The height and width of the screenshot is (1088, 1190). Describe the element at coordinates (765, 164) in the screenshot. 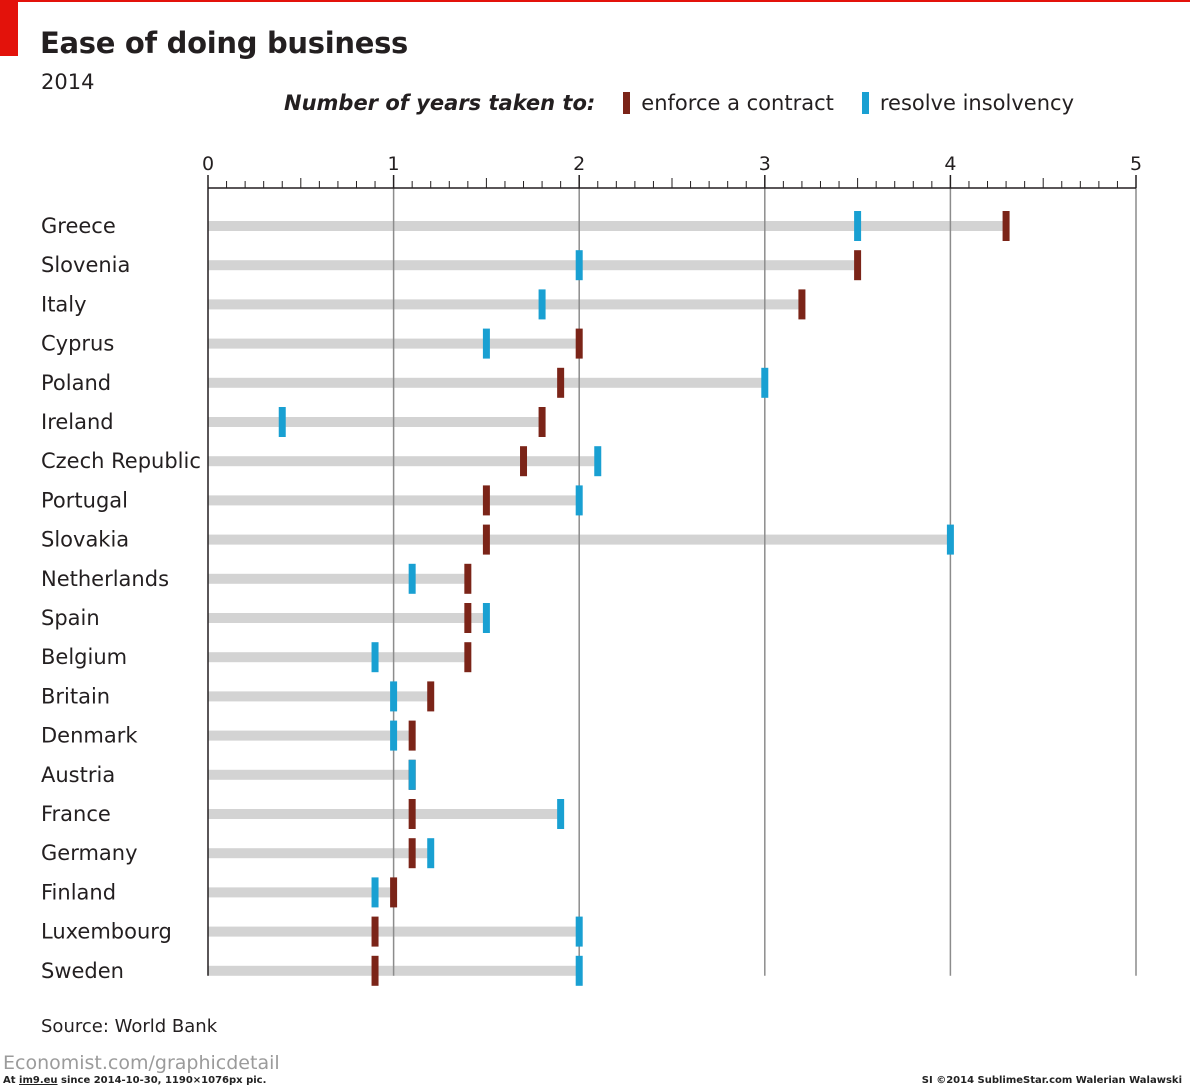

I see `tick-label: 3` at that location.